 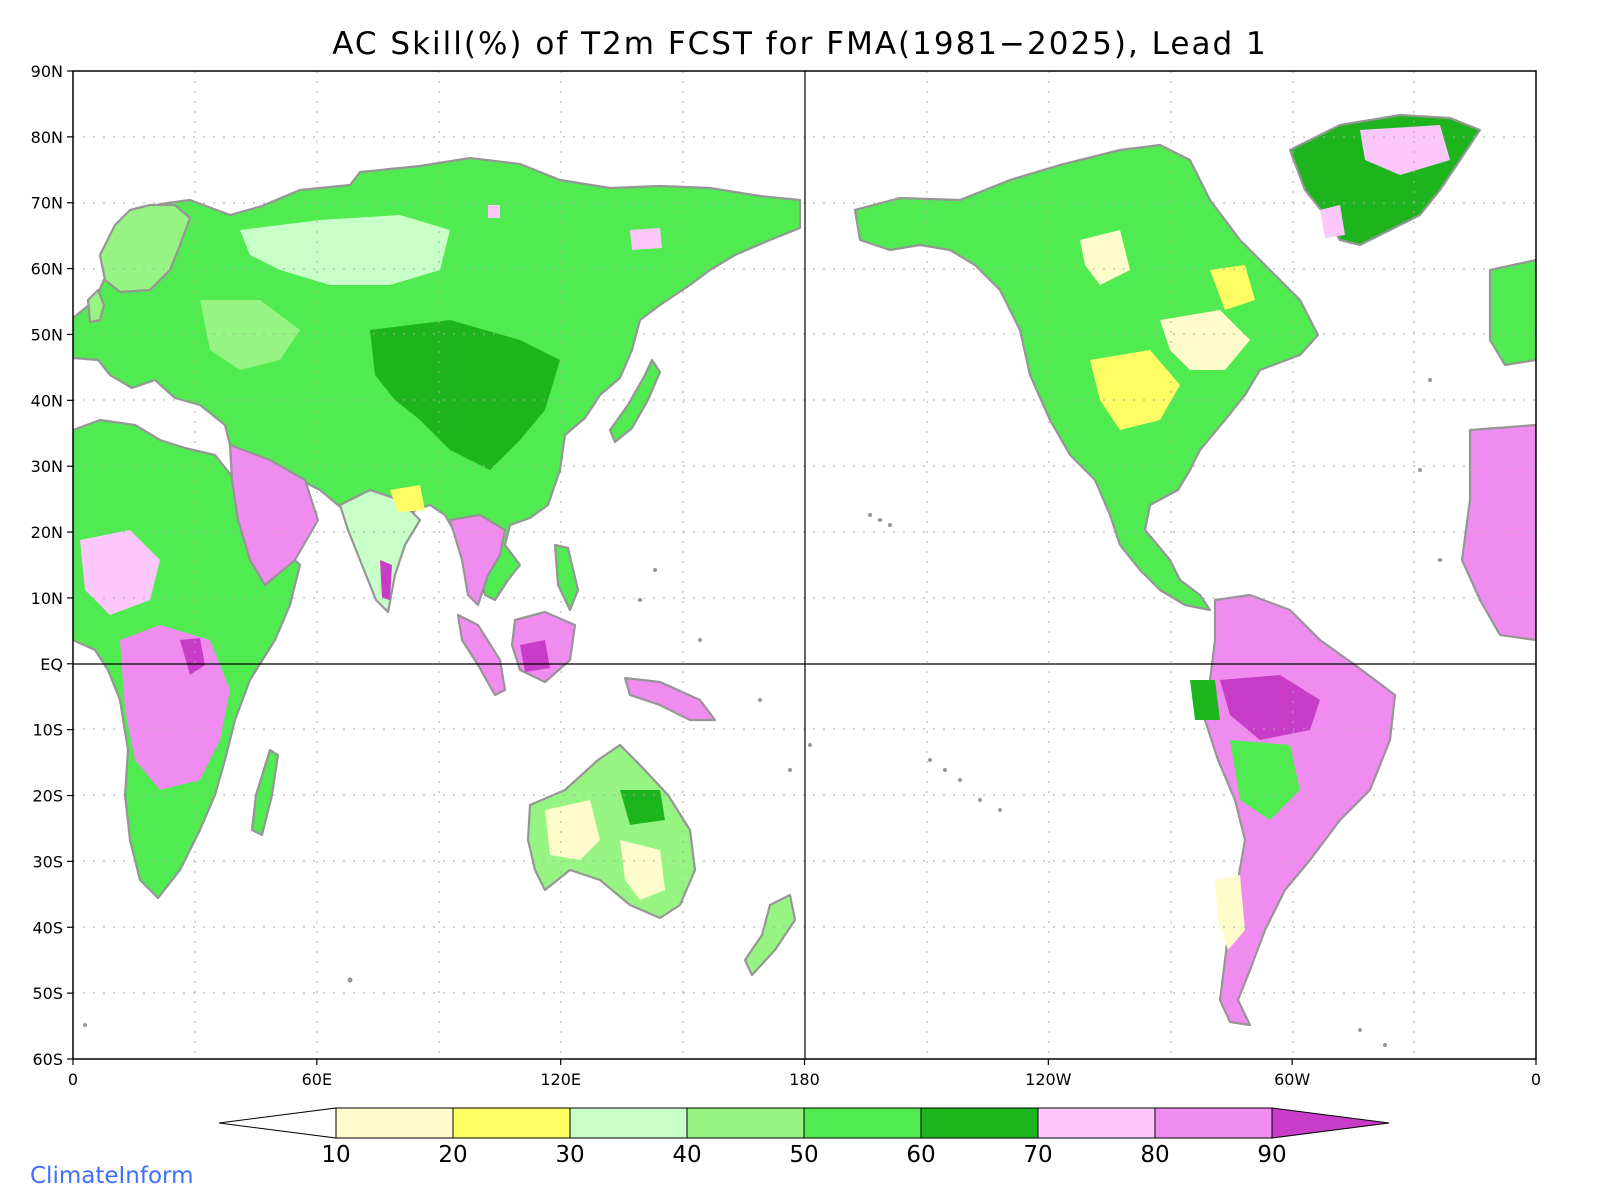 I want to click on lon-tick-label: 180, so click(x=804, y=1079).